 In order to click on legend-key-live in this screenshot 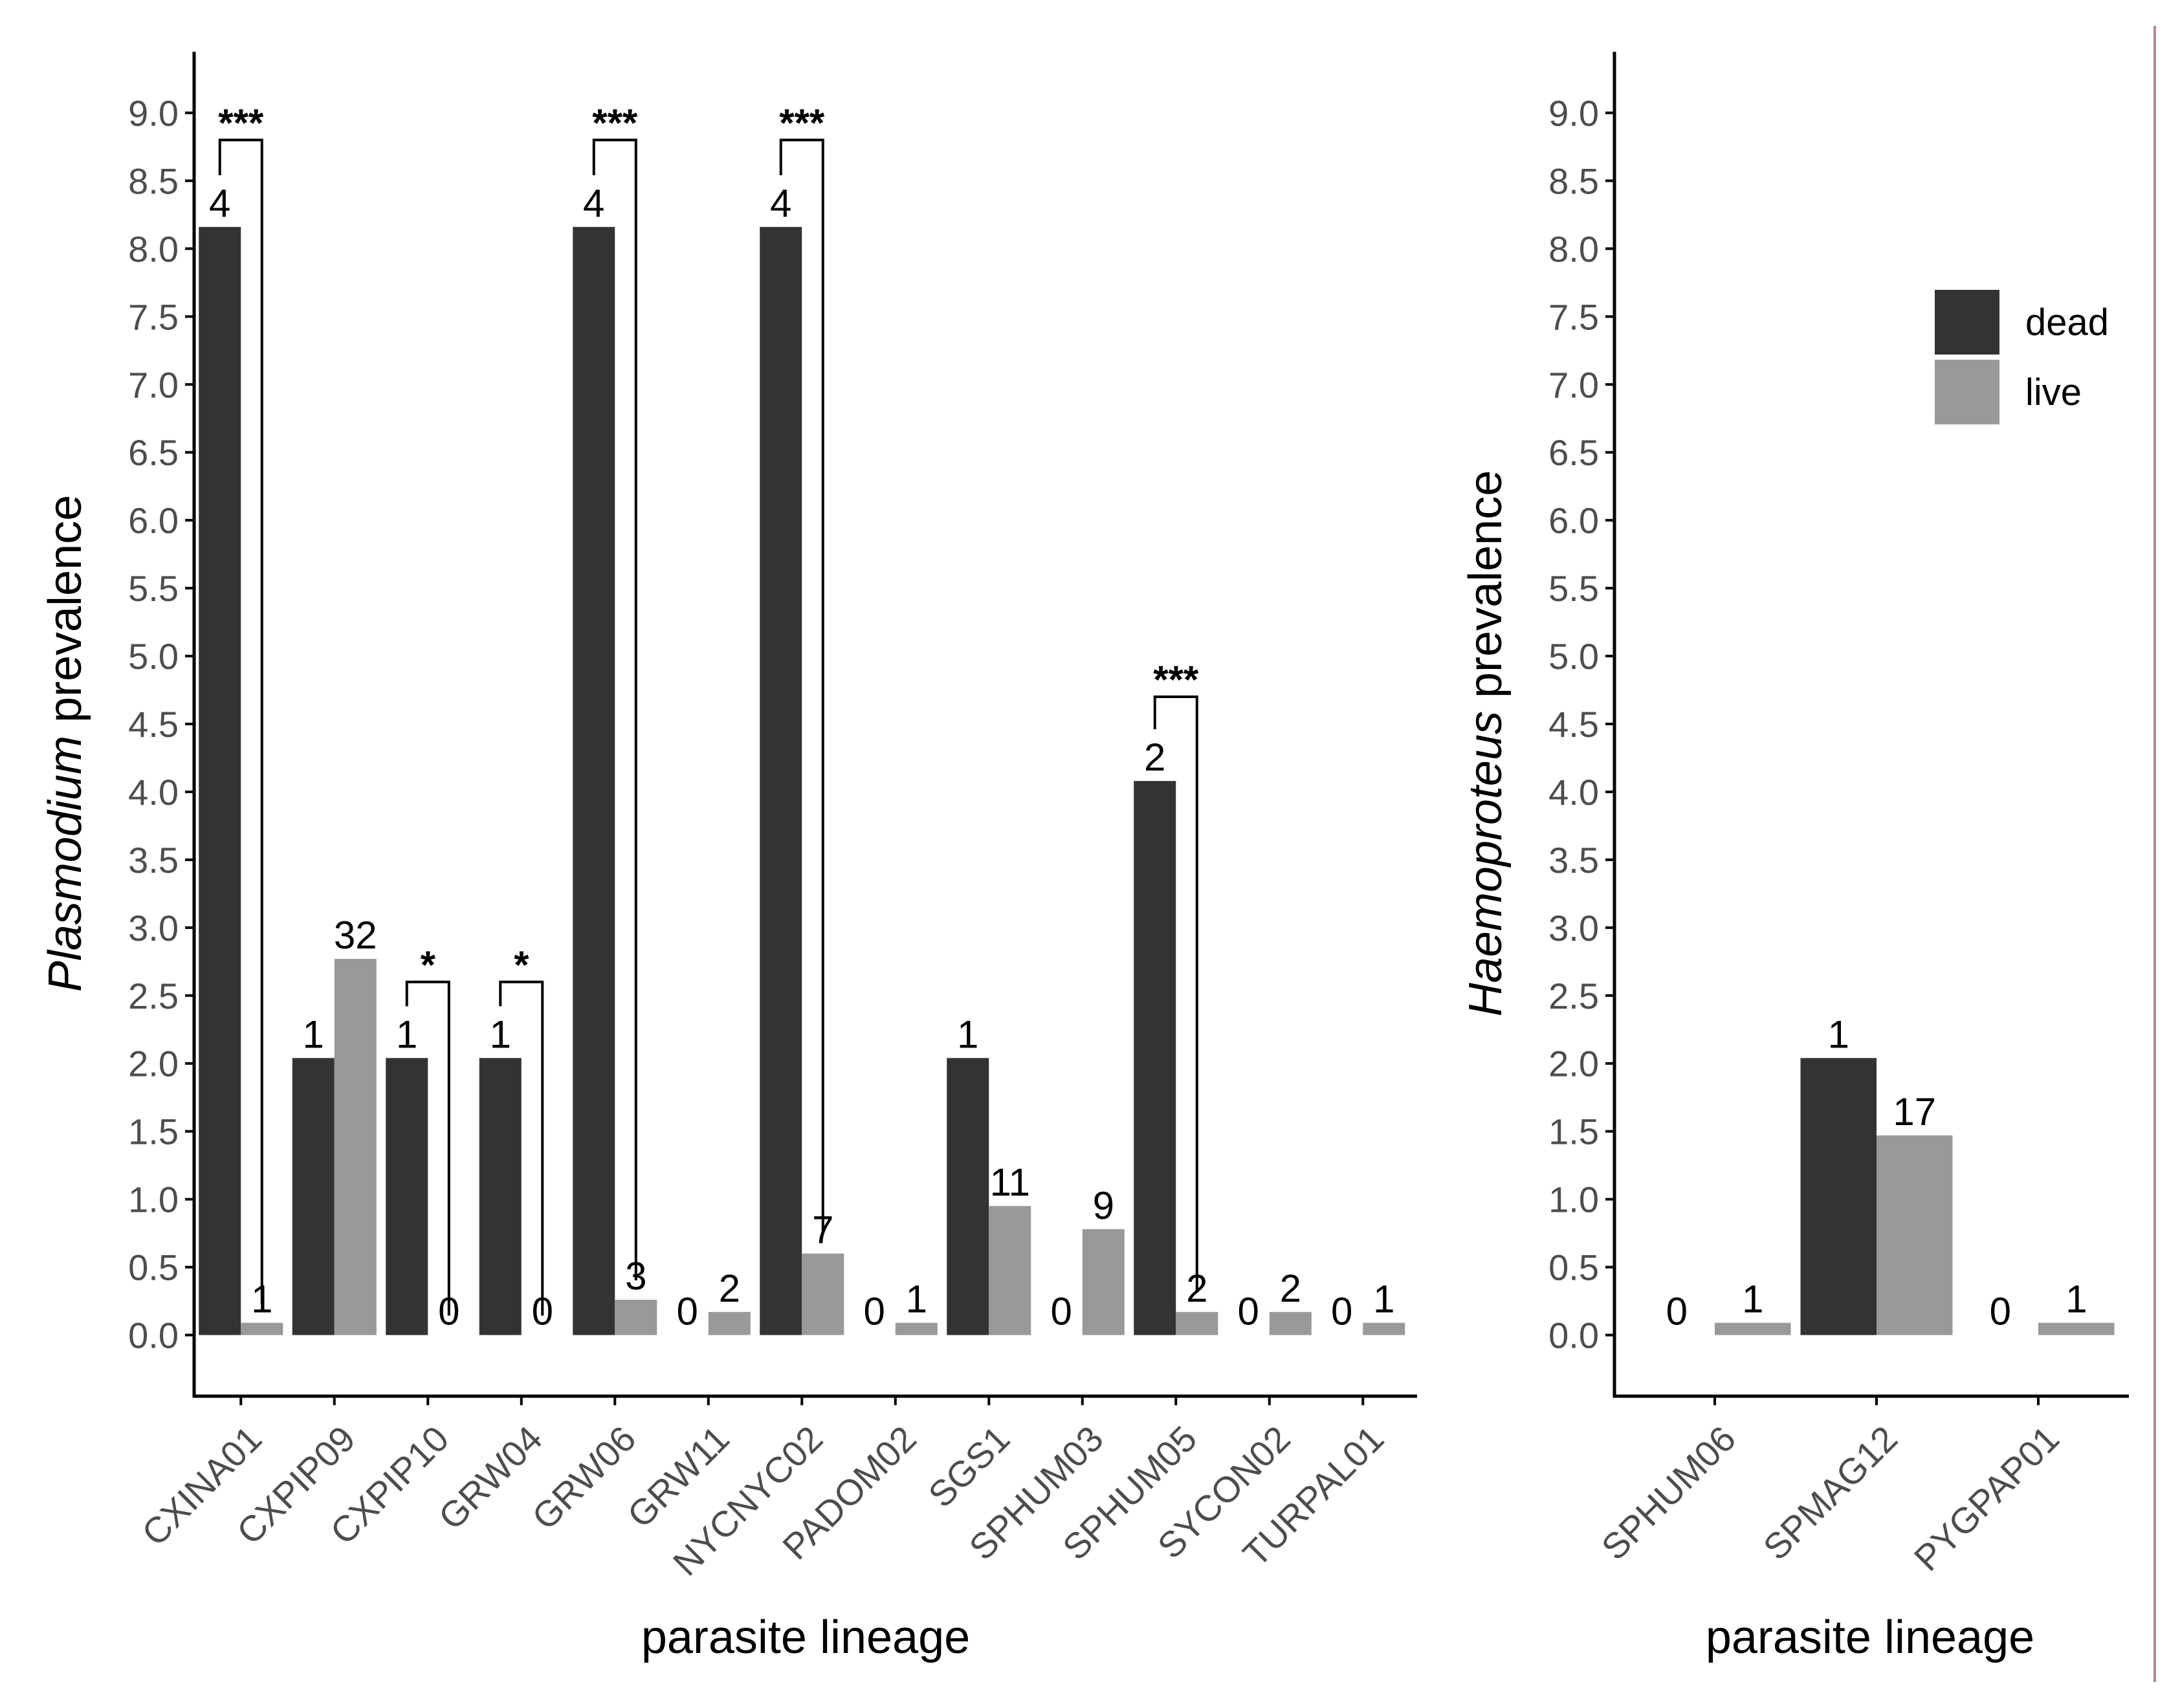, I will do `click(1967, 392)`.